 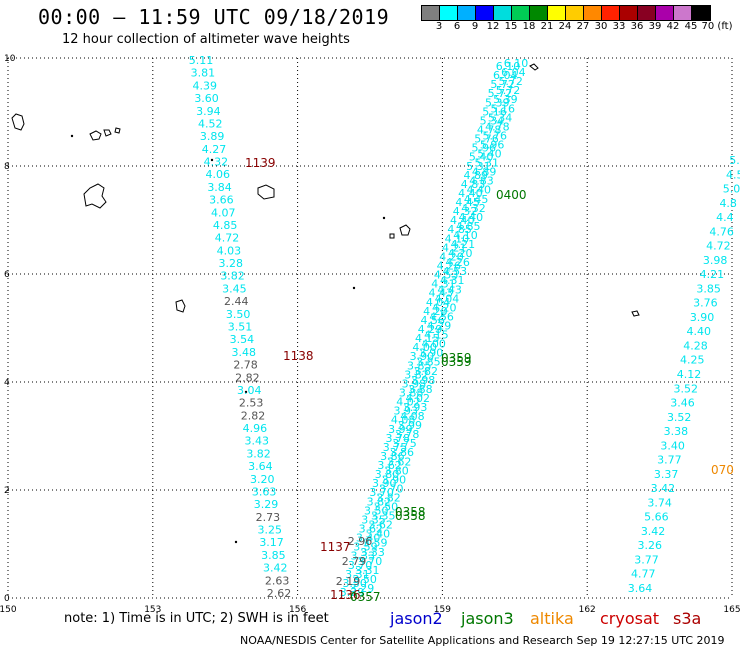 I want to click on x-tick-label: 165, so click(x=731, y=610).